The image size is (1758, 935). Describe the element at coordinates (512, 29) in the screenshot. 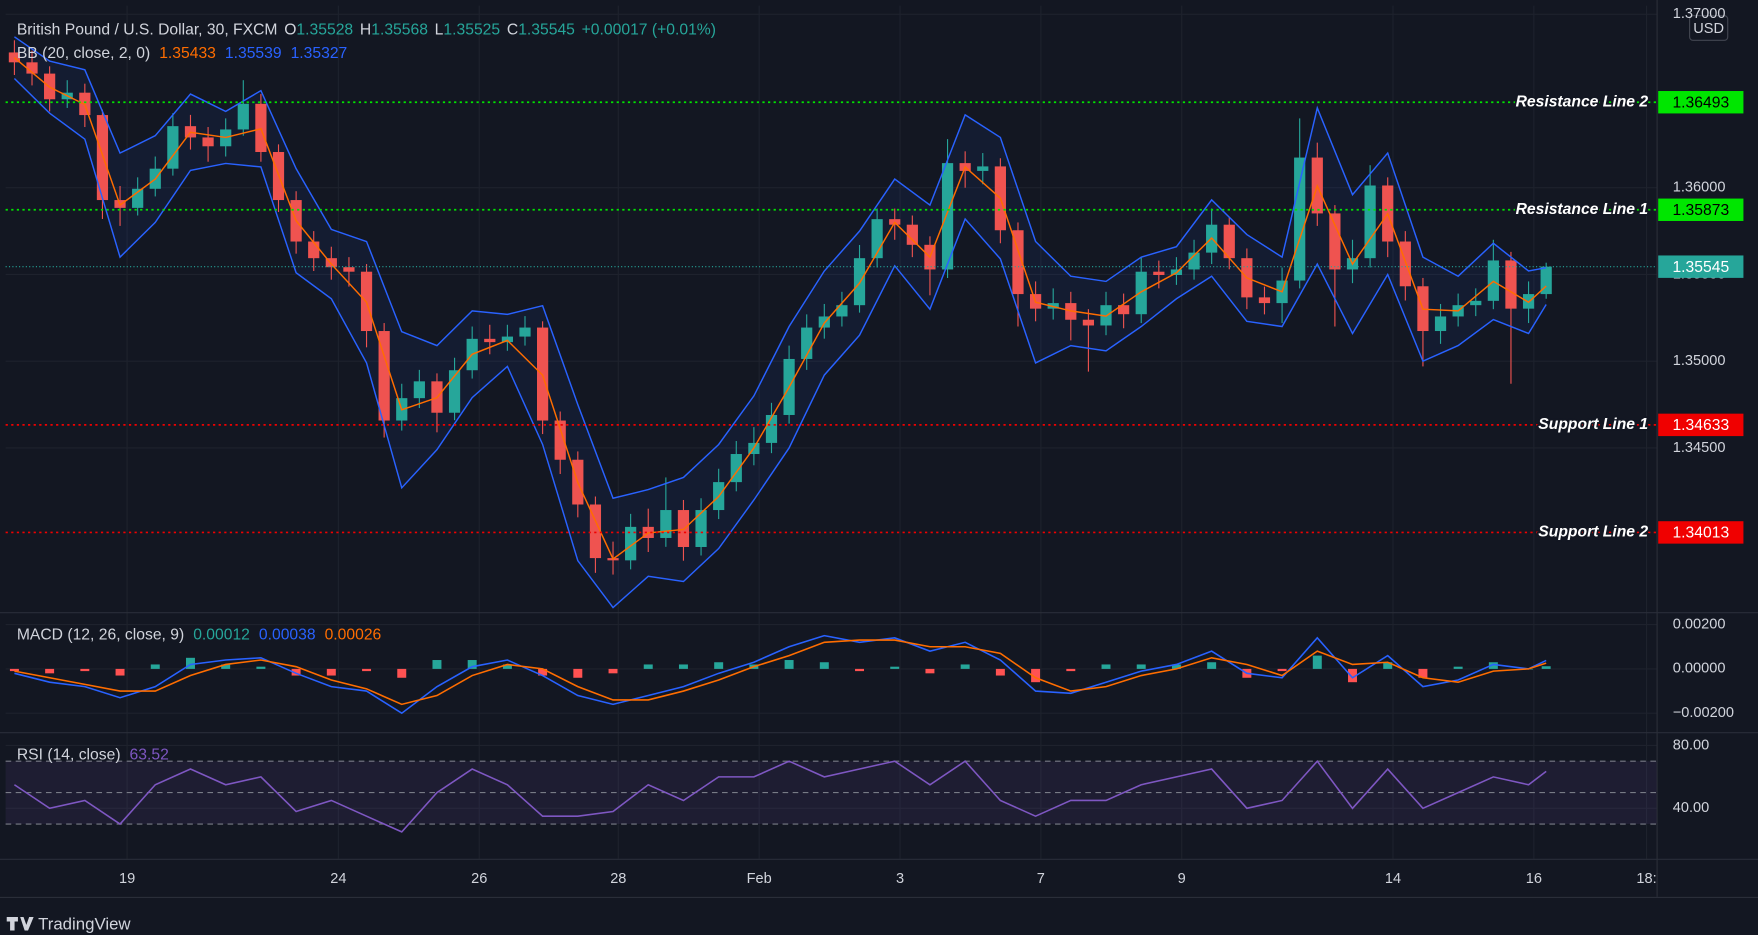

I see `ohlc-key: C` at that location.